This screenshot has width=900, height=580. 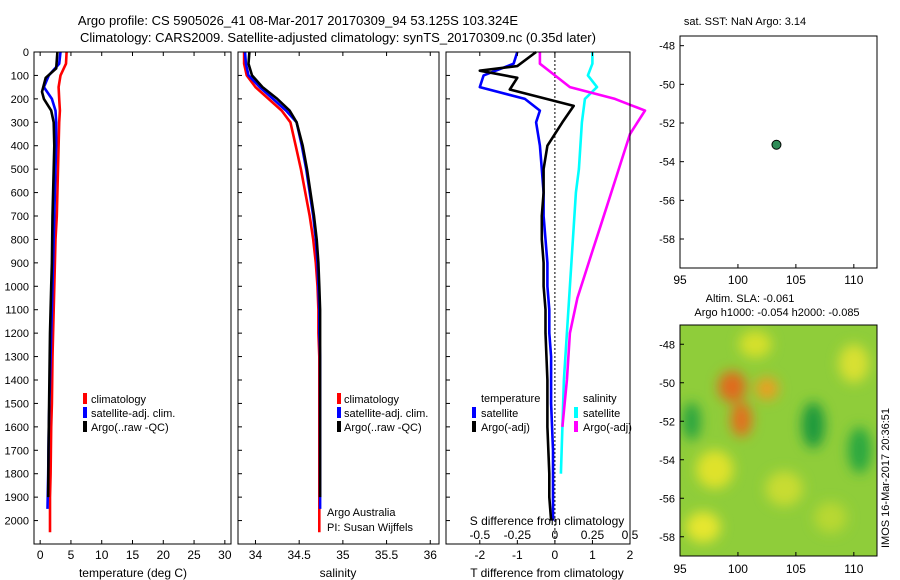 What do you see at coordinates (593, 535) in the screenshot?
I see `xtick-top-label: 0.25` at bounding box center [593, 535].